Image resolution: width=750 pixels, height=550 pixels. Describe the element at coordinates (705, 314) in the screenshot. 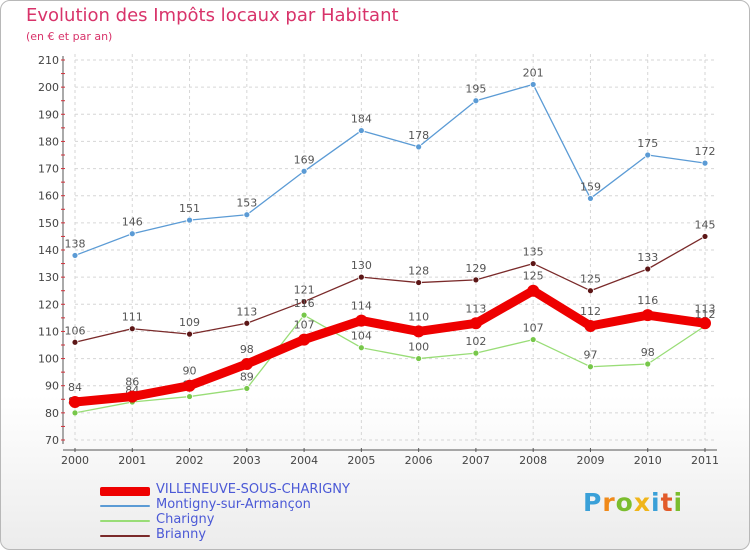

I see `charigny-data-label: 112` at that location.